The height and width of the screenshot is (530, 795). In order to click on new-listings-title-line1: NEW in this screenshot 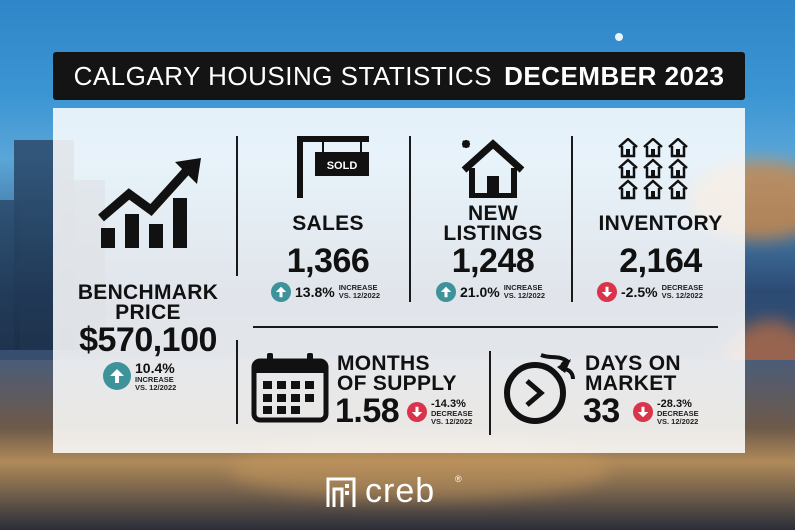, I will do `click(493, 213)`.